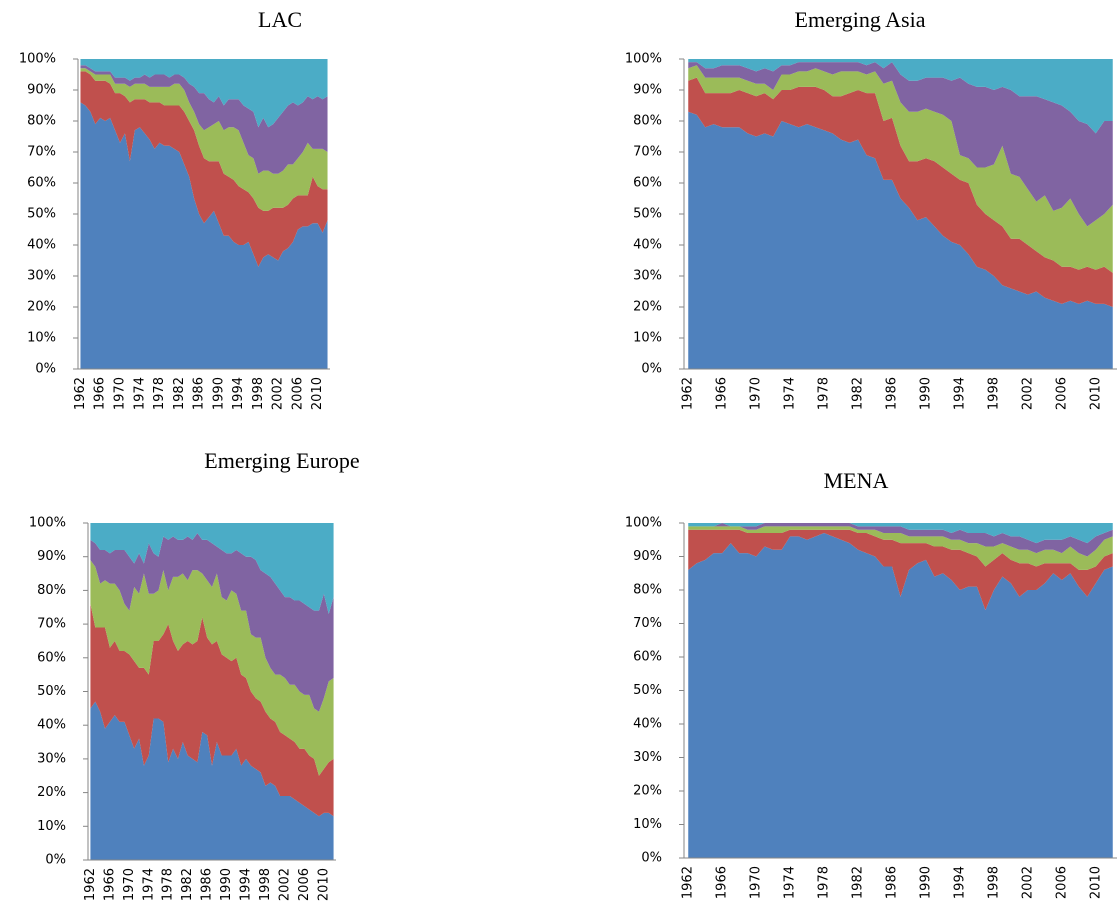 This screenshot has height=924, width=1117. Describe the element at coordinates (856, 480) in the screenshot. I see `chart-title: MENA` at that location.